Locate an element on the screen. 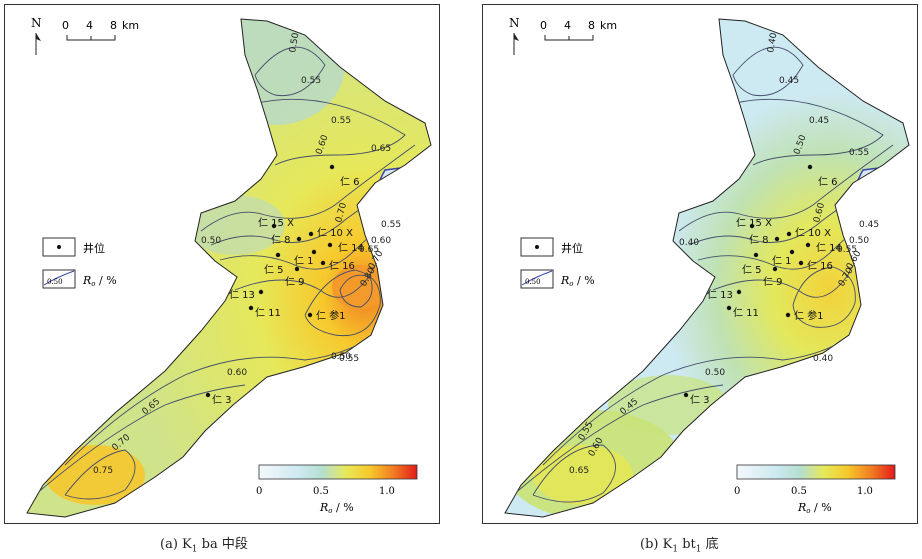  contour-label: 0.75 is located at coordinates (103, 471).